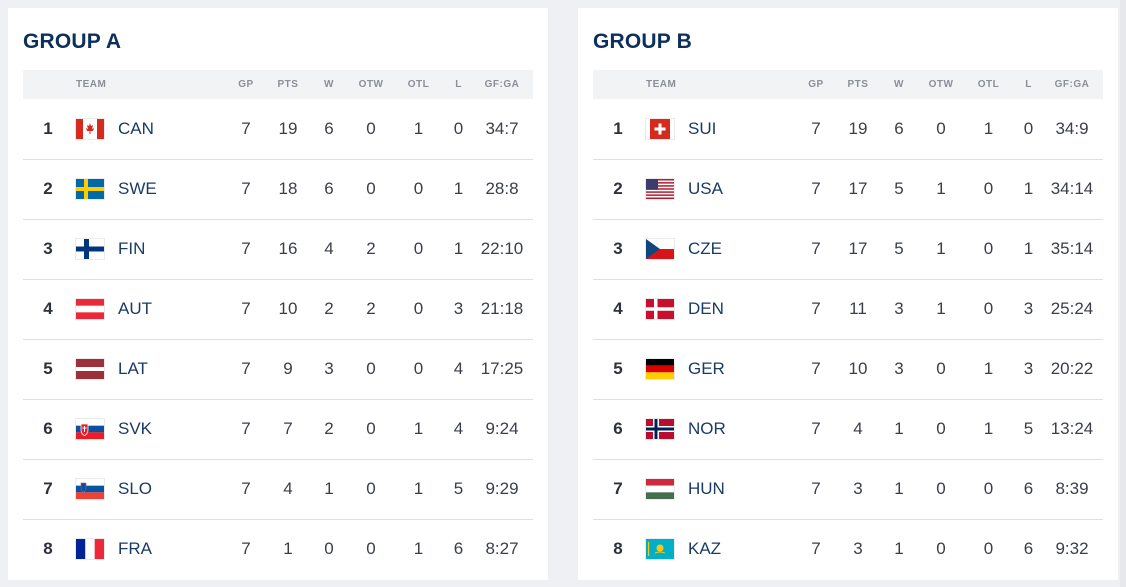 The width and height of the screenshot is (1126, 587). I want to click on team-code: SWE, so click(137, 188).